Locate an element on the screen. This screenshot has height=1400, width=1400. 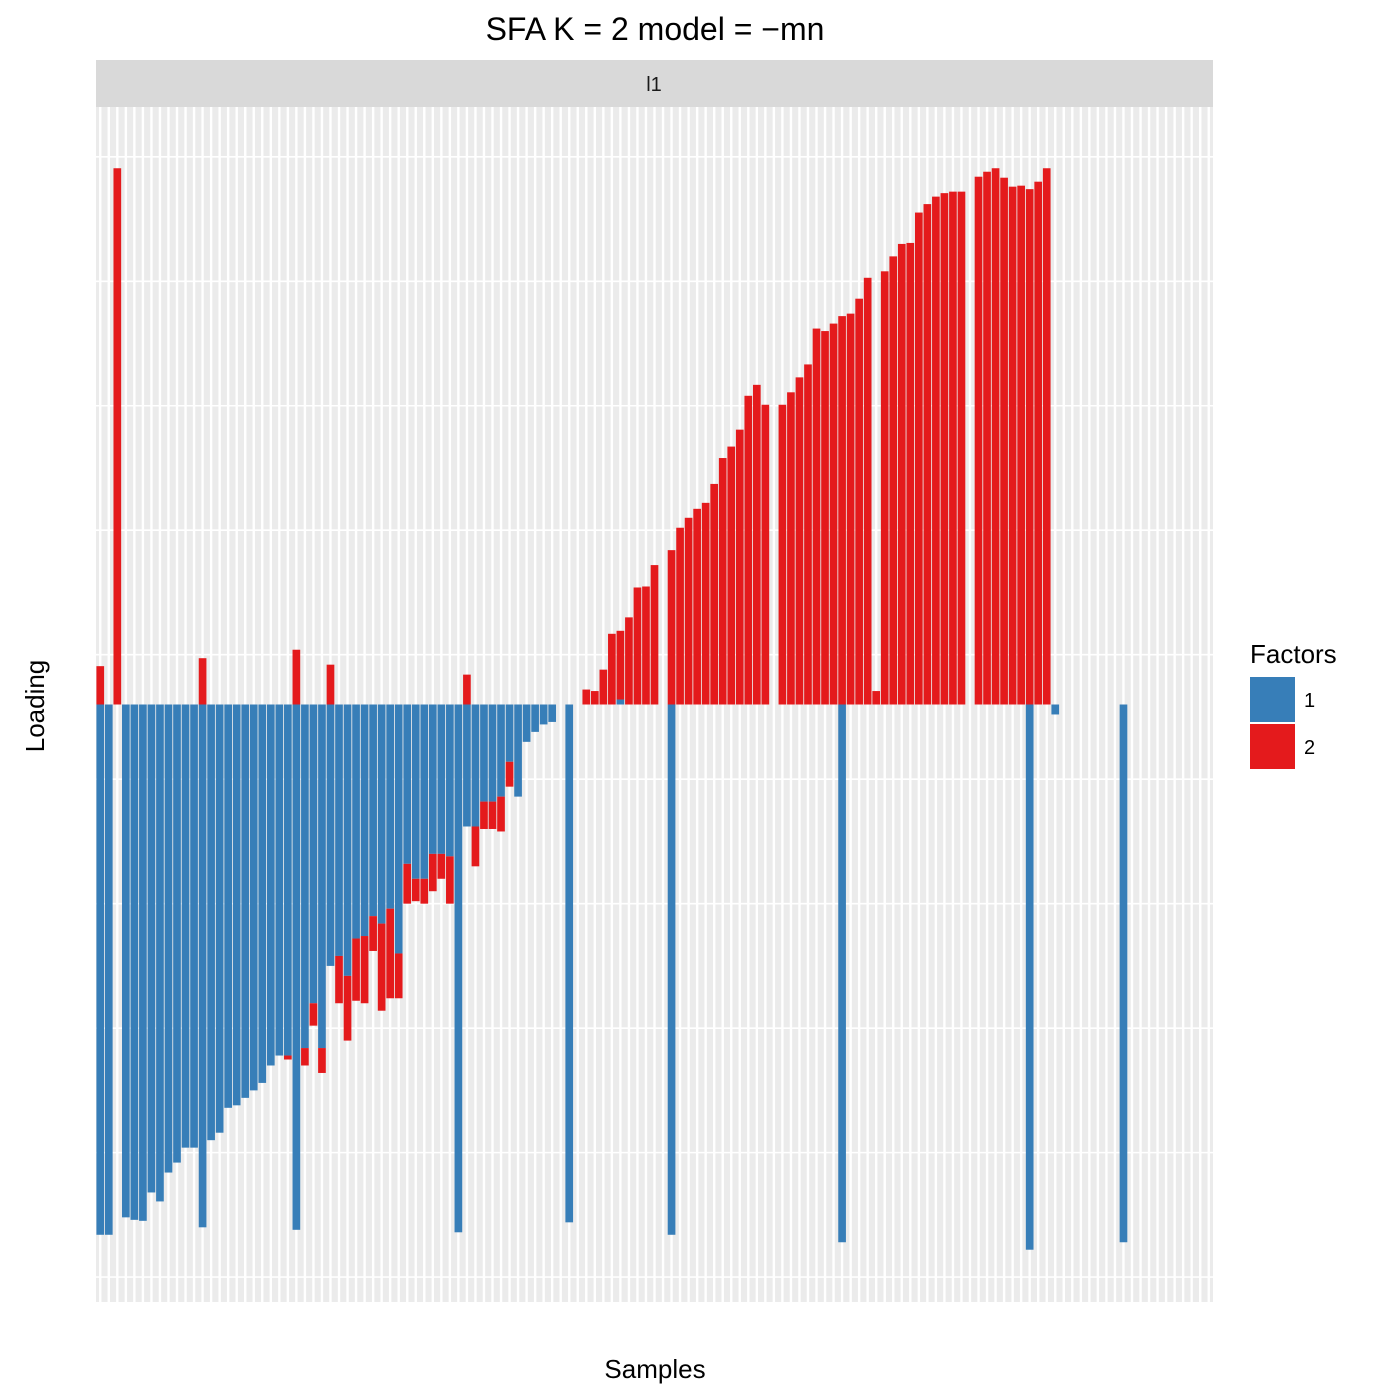
x-axis-title: Samples is located at coordinates (654, 1369).